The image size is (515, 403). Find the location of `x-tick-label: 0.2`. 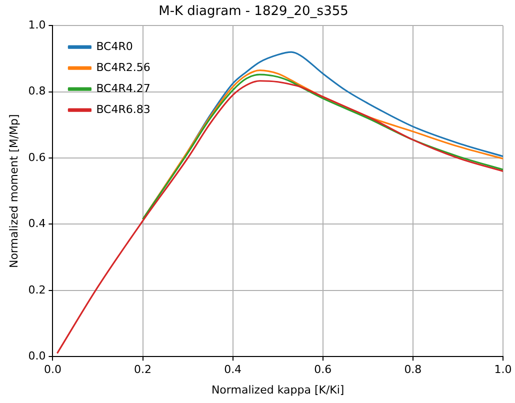

x-tick-label: 0.2 is located at coordinates (143, 369).